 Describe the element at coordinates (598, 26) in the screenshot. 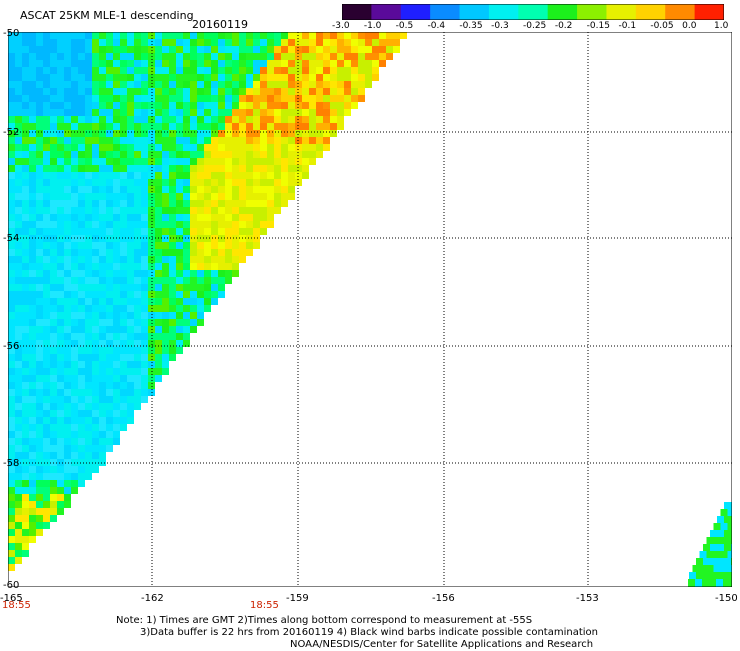

I see `colorbar-tick-label: -0.15` at that location.